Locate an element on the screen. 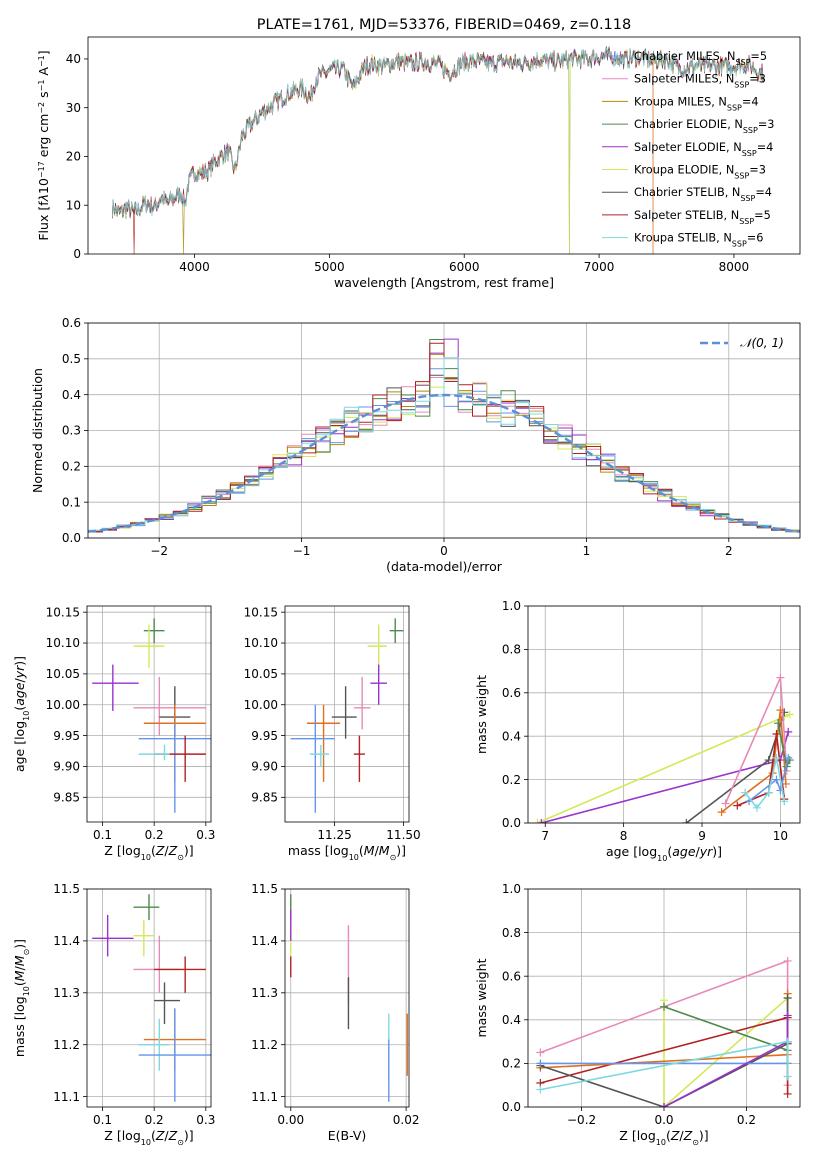  x-tick-label: 11.50 is located at coordinates (403, 835).